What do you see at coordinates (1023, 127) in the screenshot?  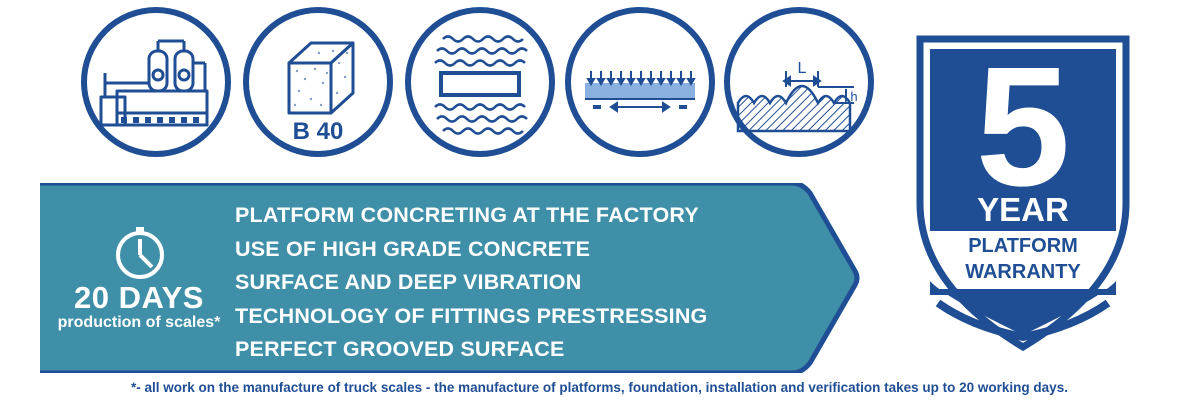 I see `warranty-number: 5` at bounding box center [1023, 127].